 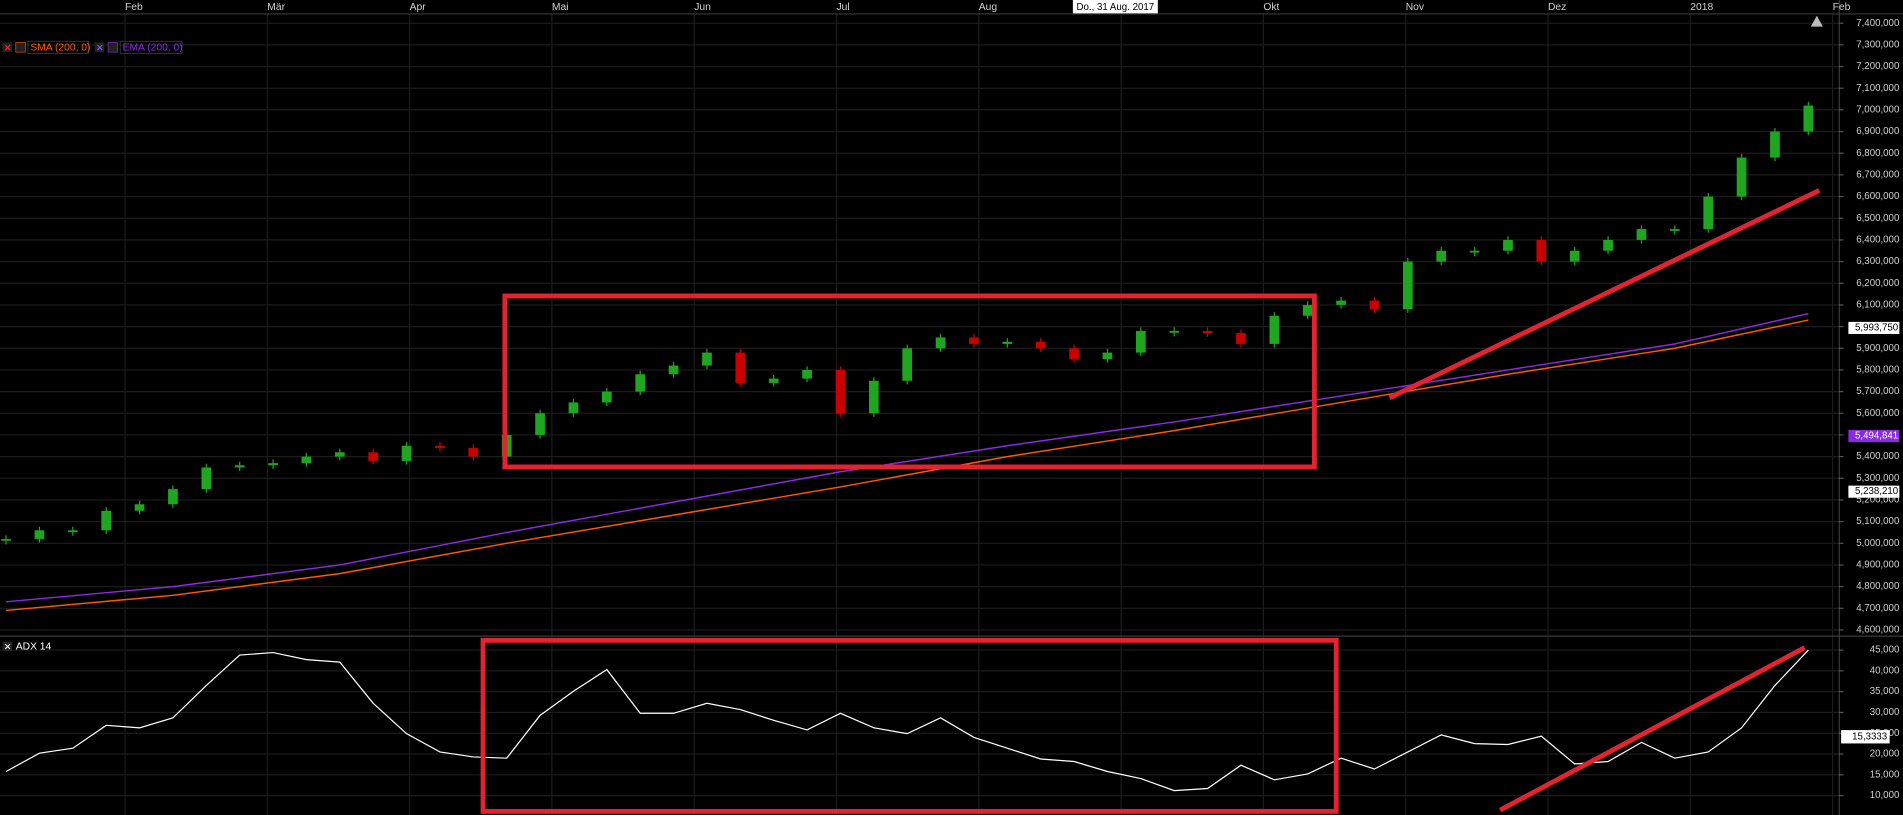 I want to click on price-marker, so click(x=1874, y=491).